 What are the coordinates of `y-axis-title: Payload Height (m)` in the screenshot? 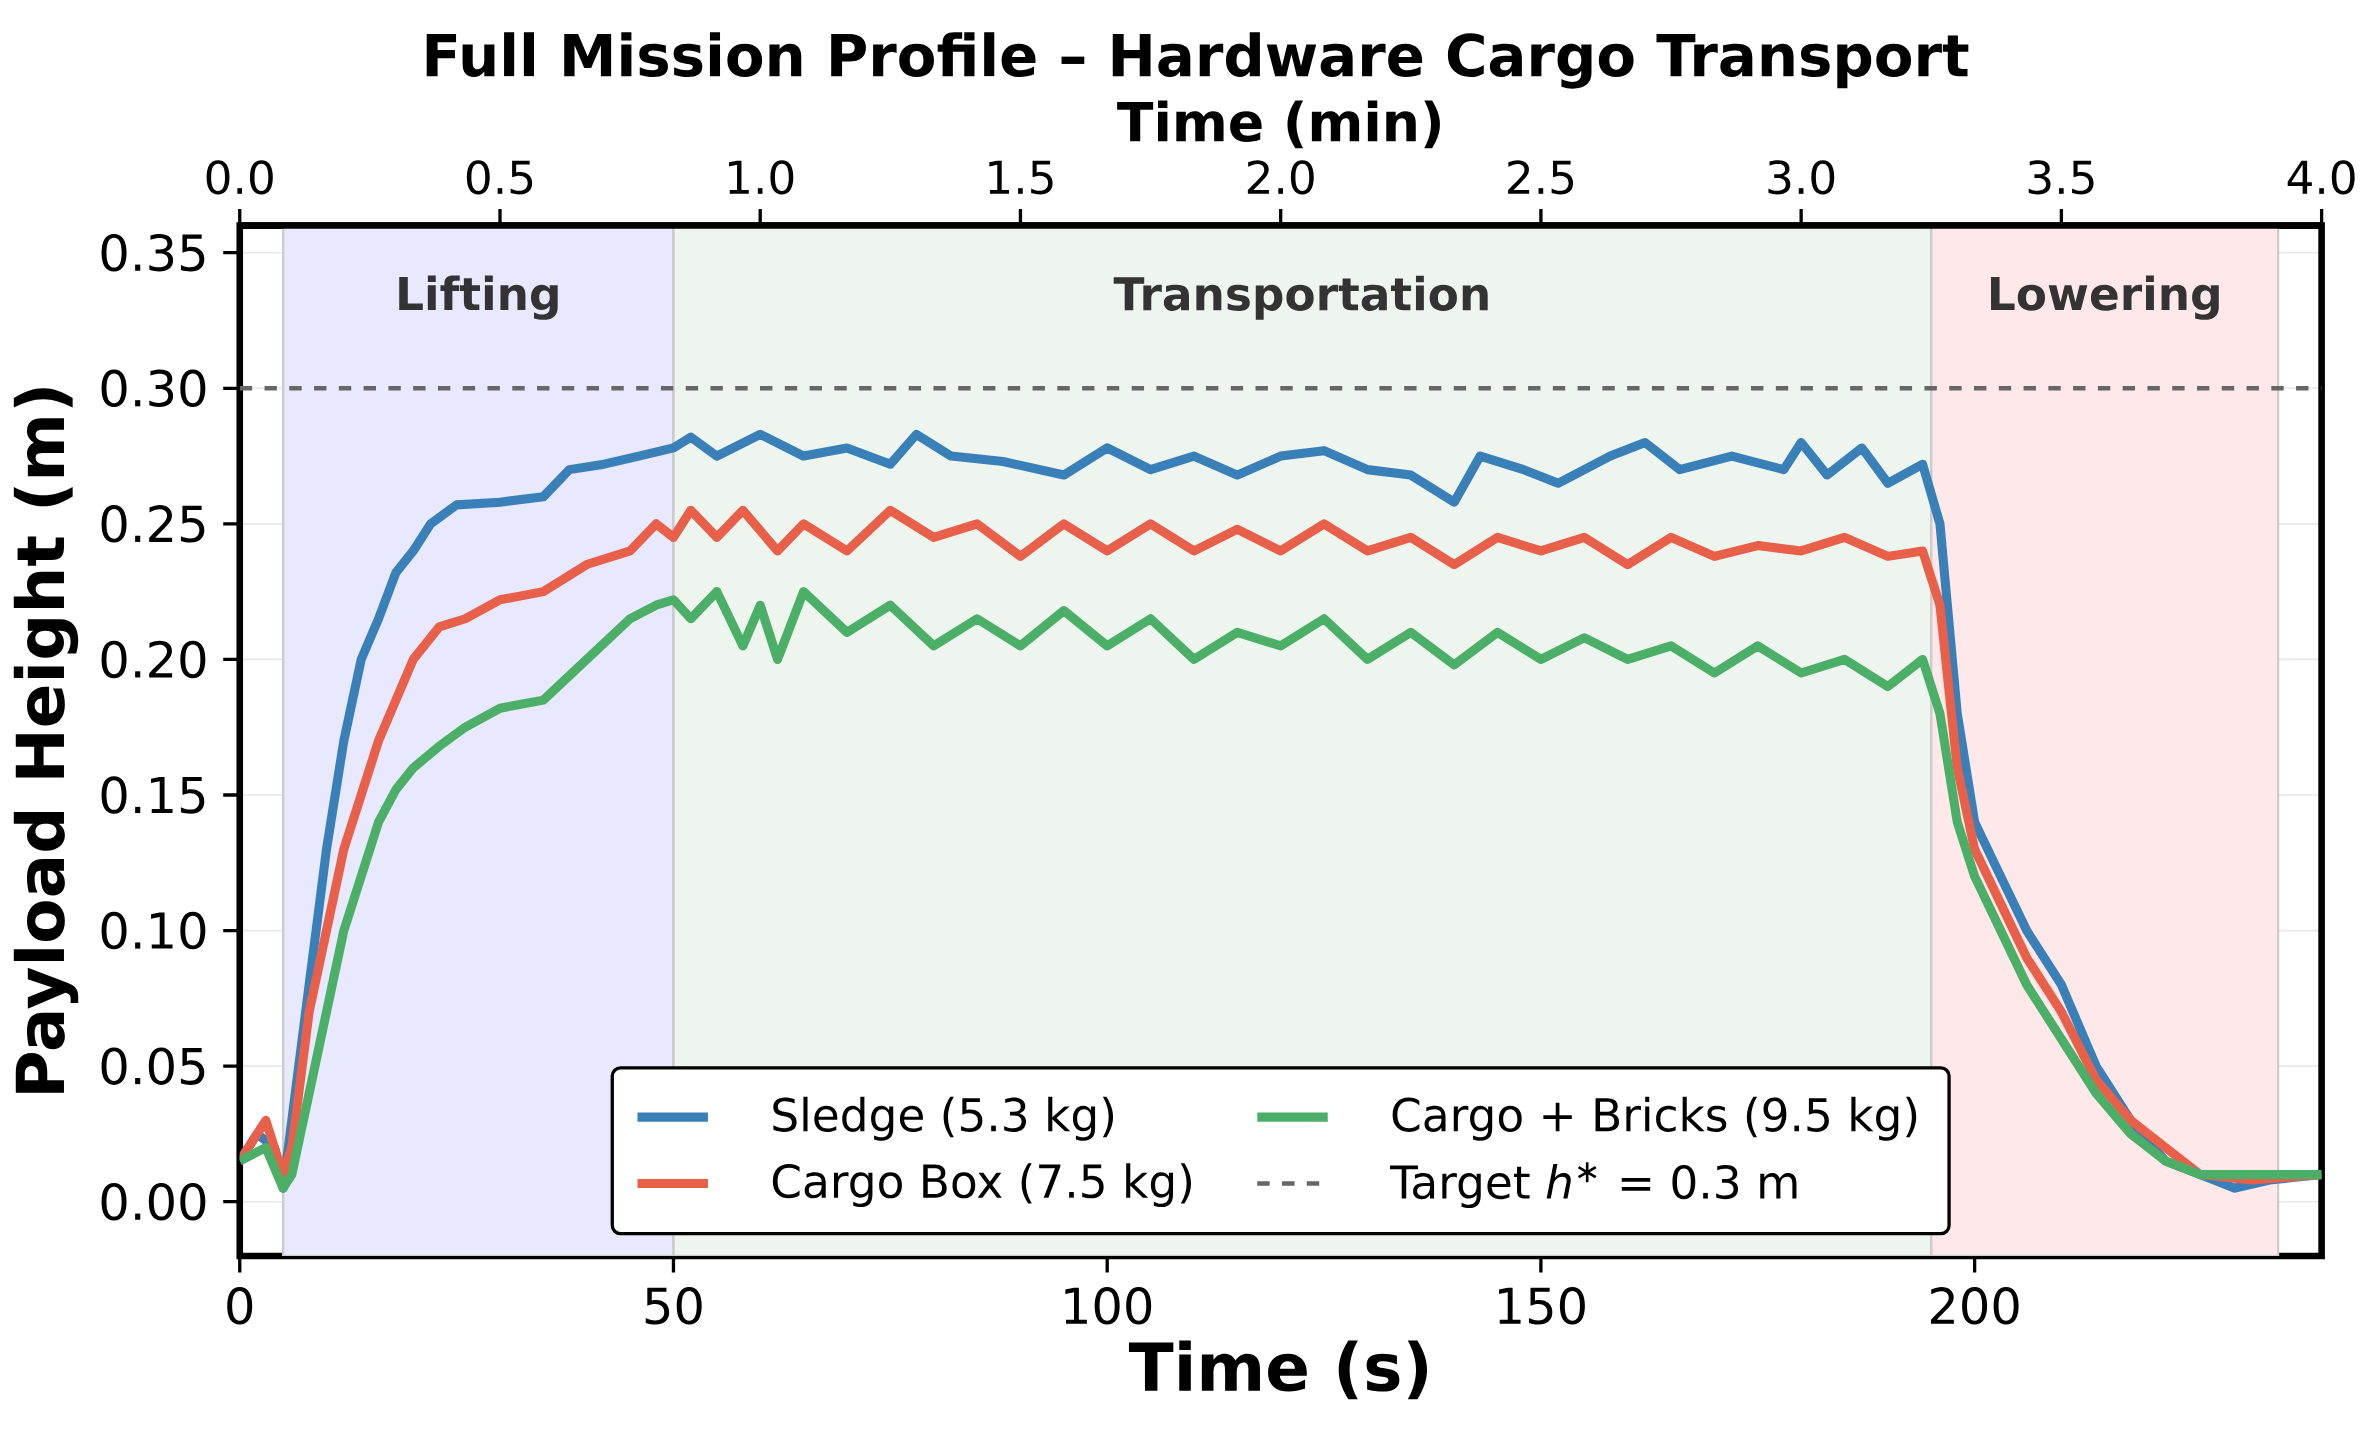 It's located at (46, 740).